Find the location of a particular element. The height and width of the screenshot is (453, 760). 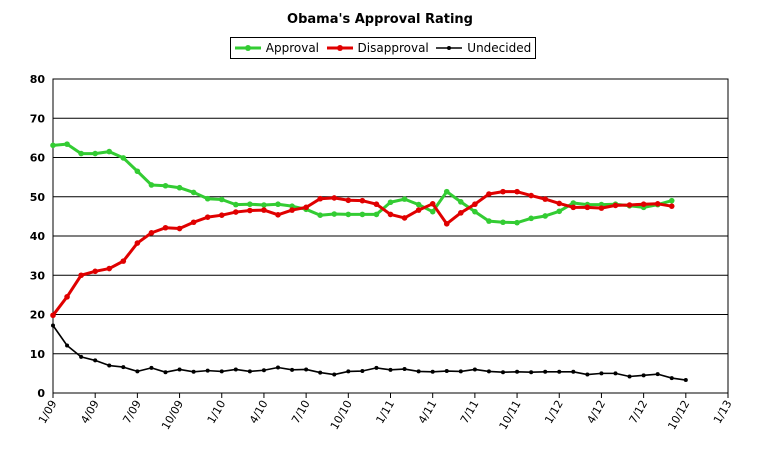

x-tick-label-5: 4/10 is located at coordinates (259, 412).